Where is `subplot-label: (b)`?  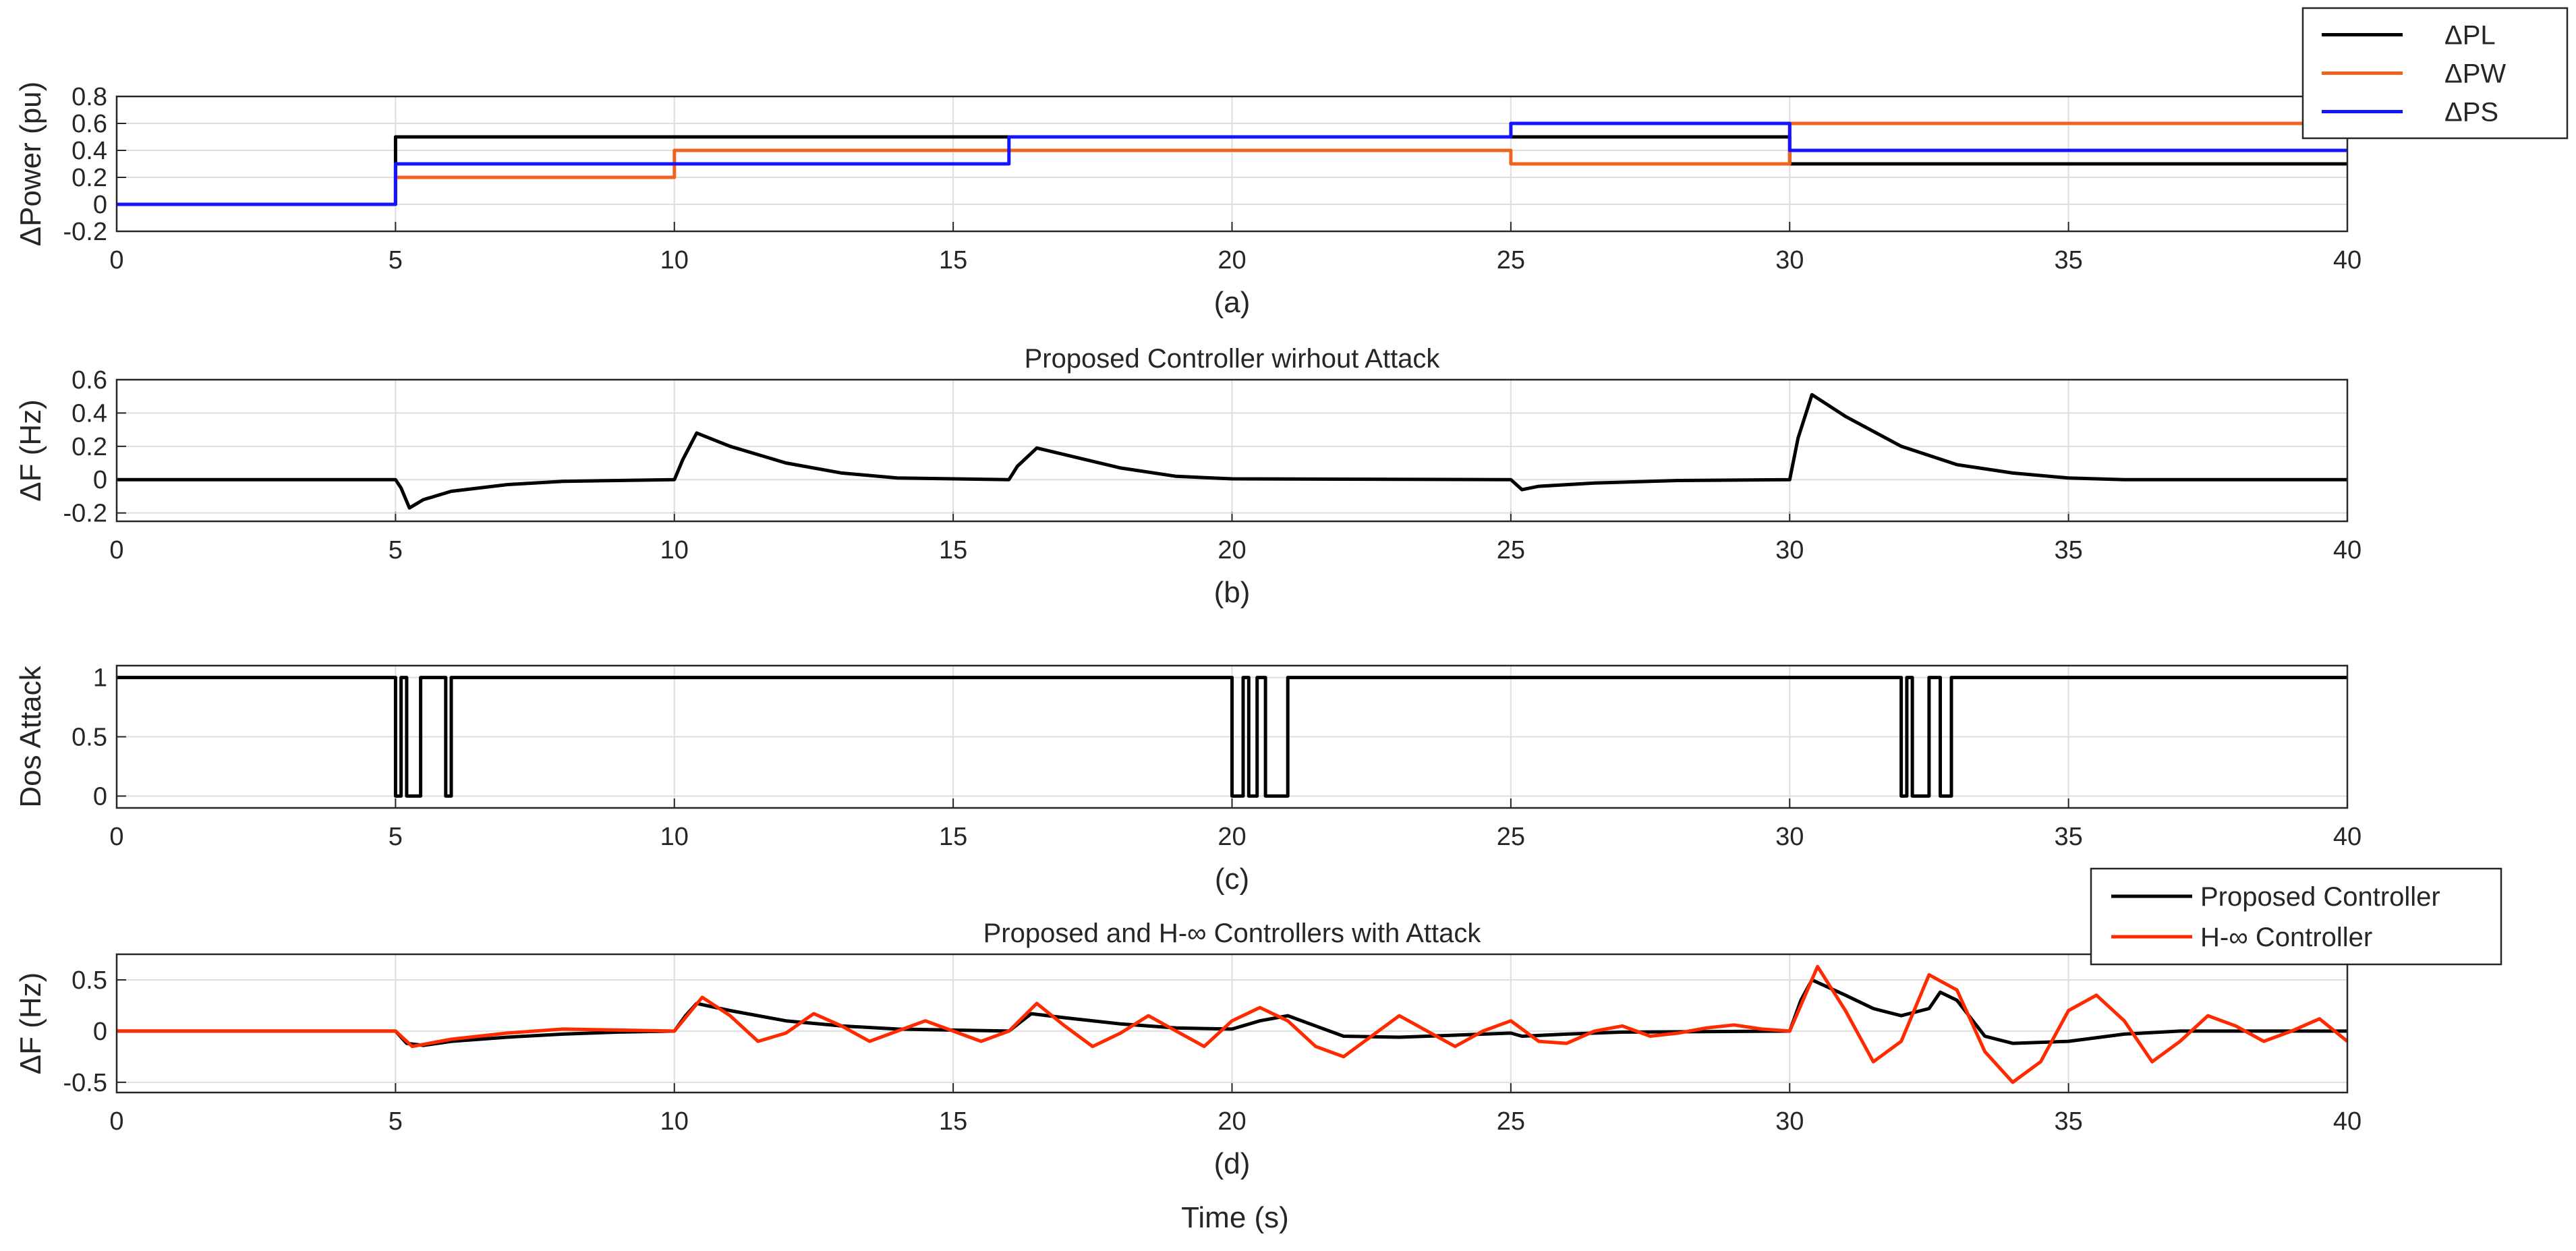
subplot-label: (b) is located at coordinates (1232, 592).